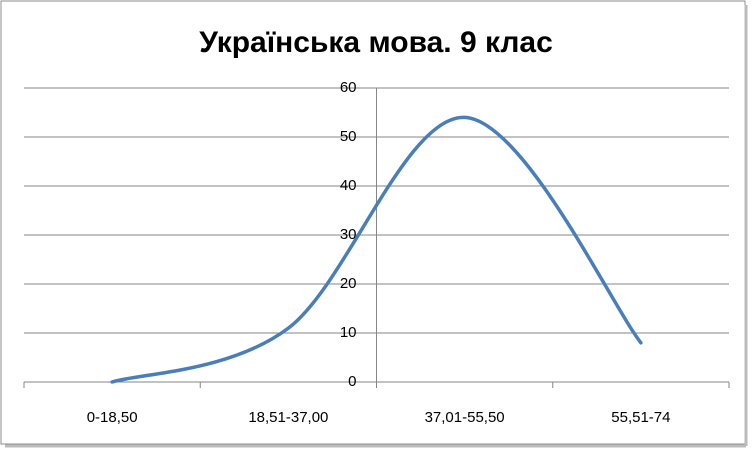 This screenshot has height=451, width=753. What do you see at coordinates (348, 332) in the screenshot?
I see `y-tick-label: 10` at bounding box center [348, 332].